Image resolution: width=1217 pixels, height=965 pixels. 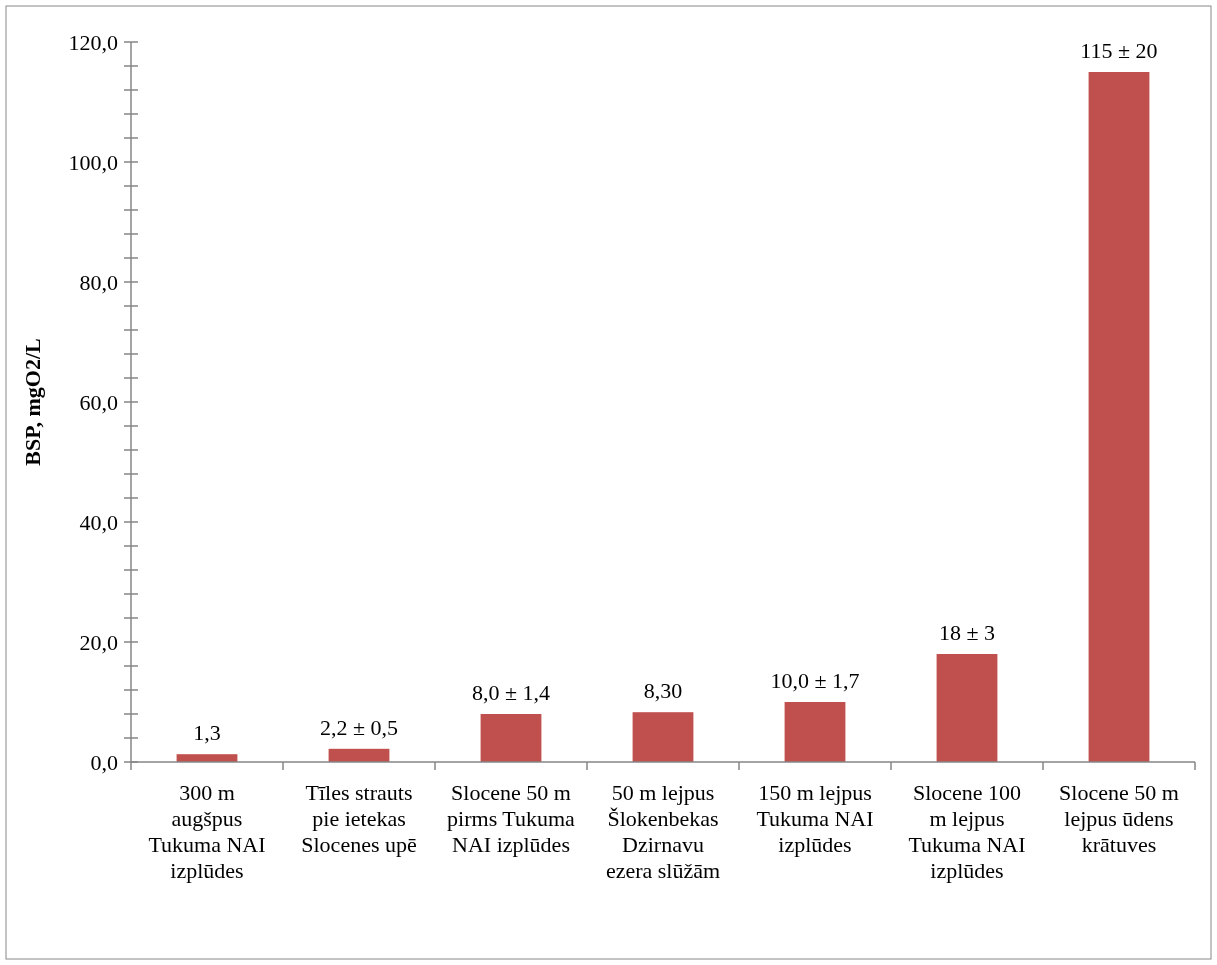 I want to click on x-tick-label: 150 m lejpus Tukuma NAI izplūdes, so click(x=815, y=818).